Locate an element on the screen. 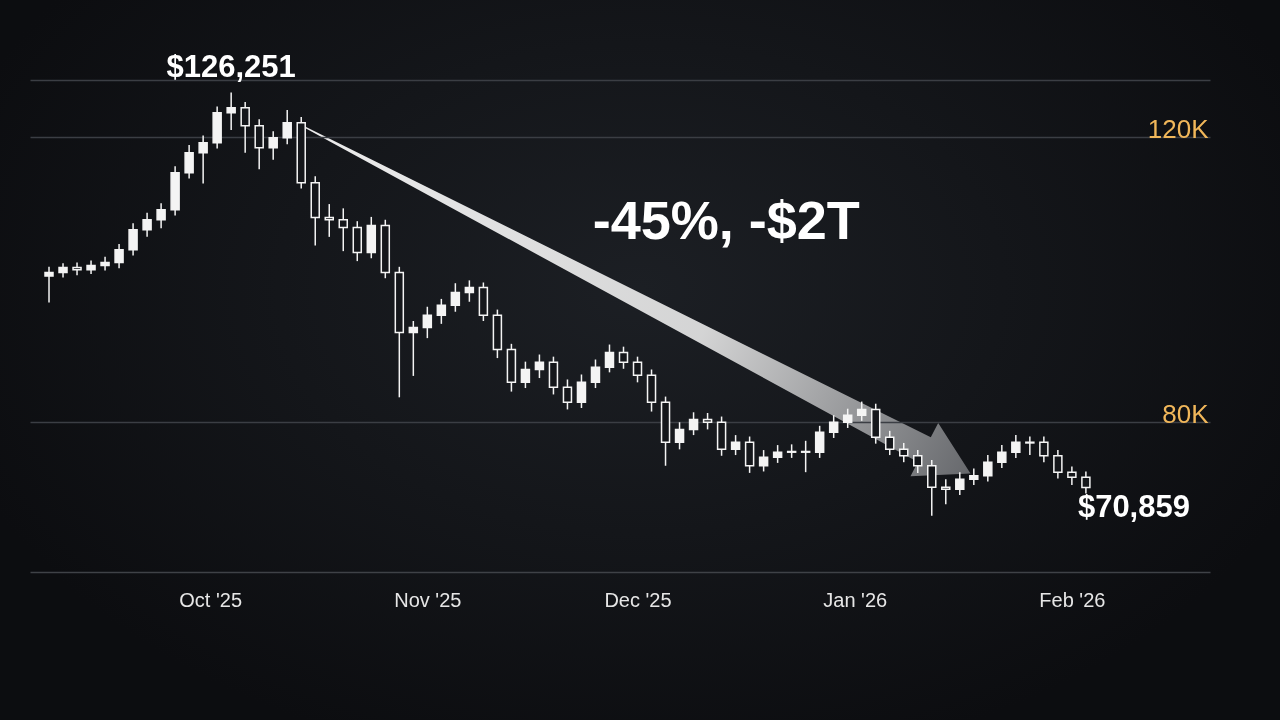 This screenshot has height=720, width=1280. x-tick-label: Jan '26 is located at coordinates (855, 599).